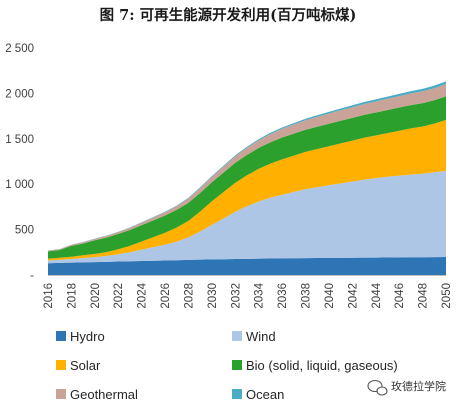 This screenshot has height=413, width=457. Describe the element at coordinates (330, 296) in the screenshot. I see `x-tick-label: 2040` at that location.